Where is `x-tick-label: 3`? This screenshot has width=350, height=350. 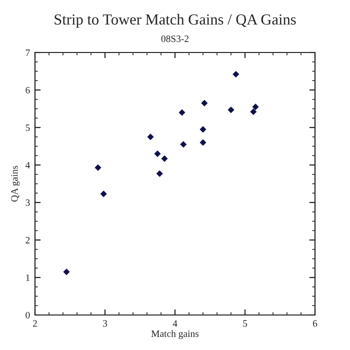
x-tick-label: 3 is located at coordinates (105, 323).